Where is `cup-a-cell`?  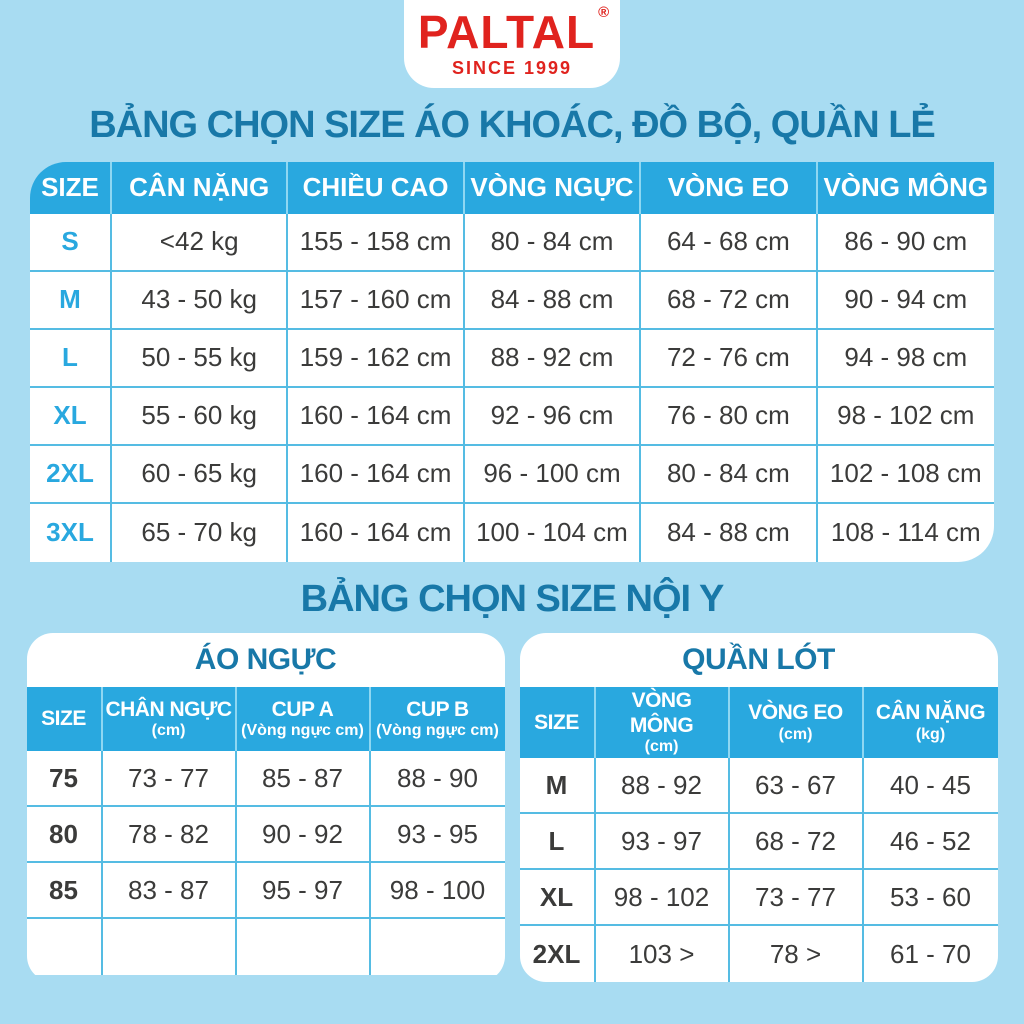 cup-a-cell is located at coordinates (303, 947).